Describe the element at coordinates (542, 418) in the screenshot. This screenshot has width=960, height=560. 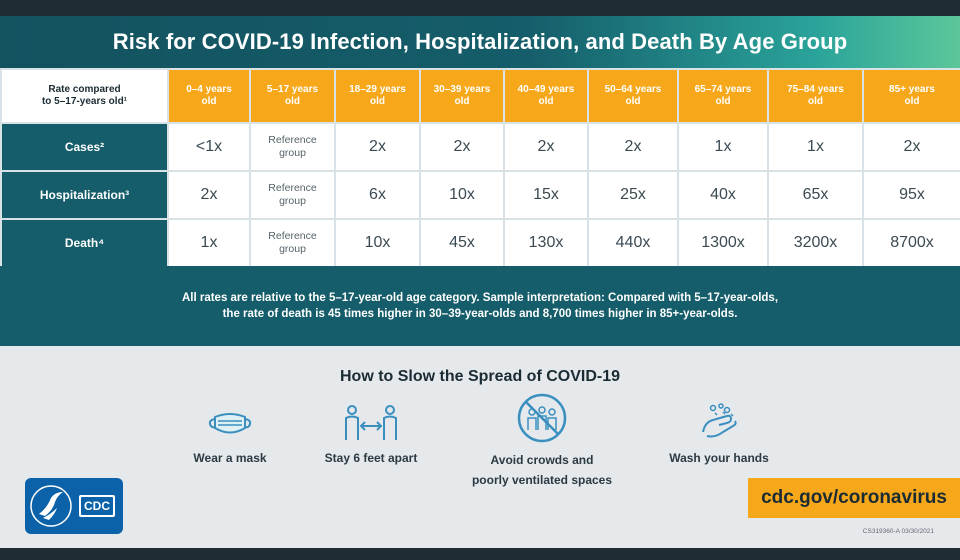
I see `crowd-icon` at that location.